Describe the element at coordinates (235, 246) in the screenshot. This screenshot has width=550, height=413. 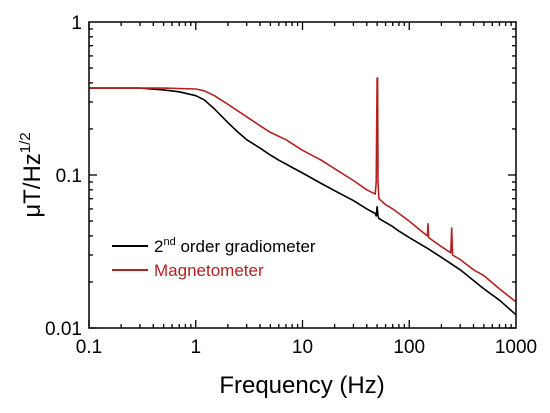
I see `legend-label: 2nd order gradiometer` at that location.